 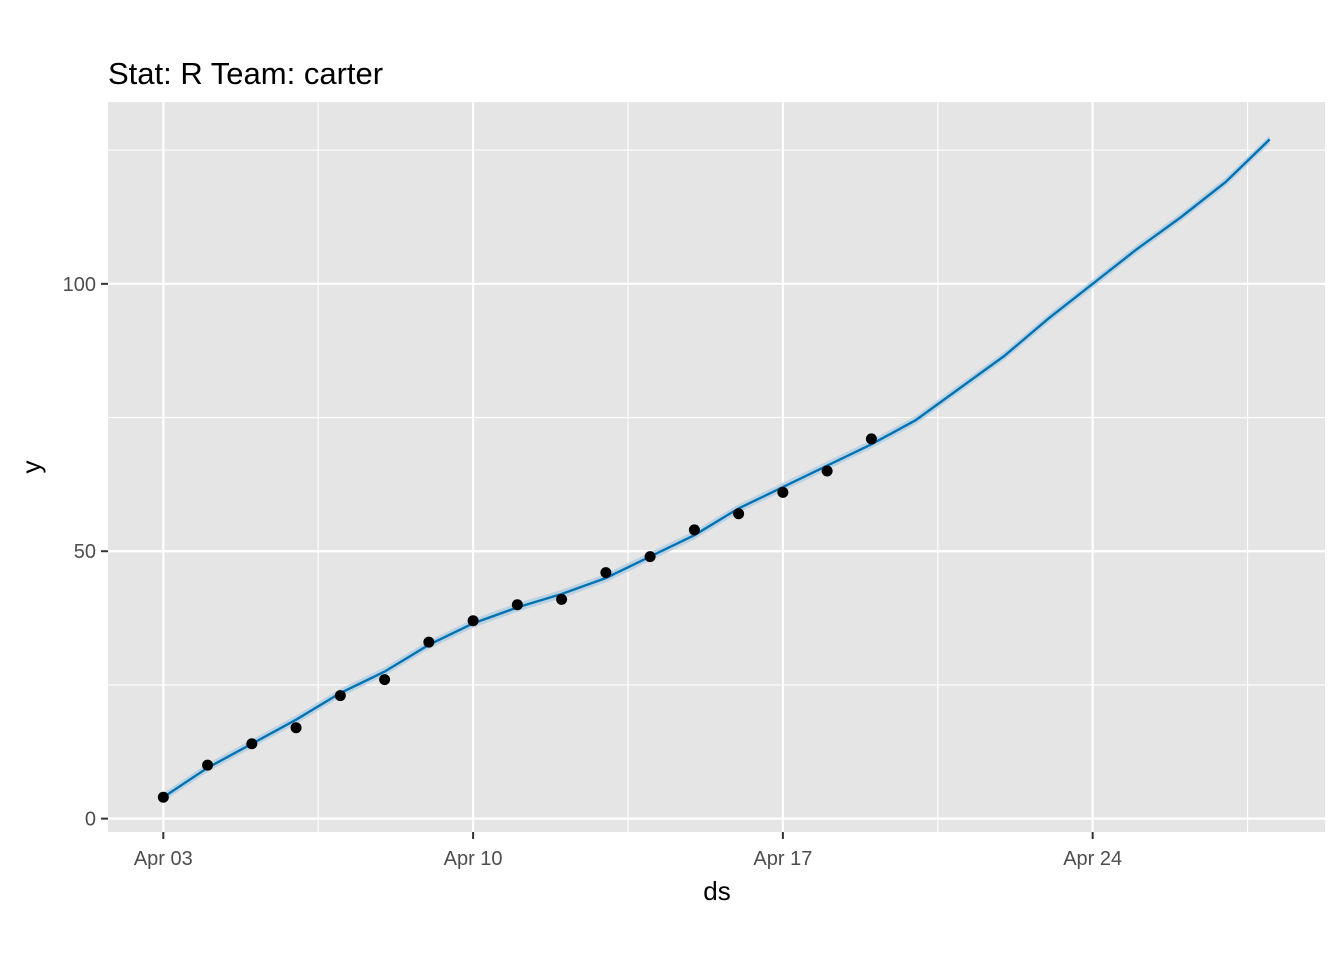 I want to click on y-tick-label: 100, so click(x=79, y=285).